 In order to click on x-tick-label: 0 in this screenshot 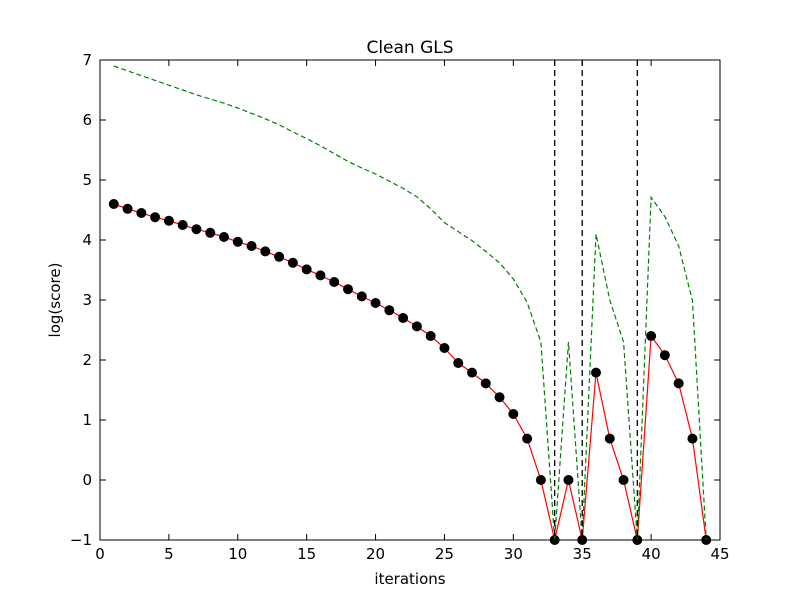, I will do `click(100, 554)`.